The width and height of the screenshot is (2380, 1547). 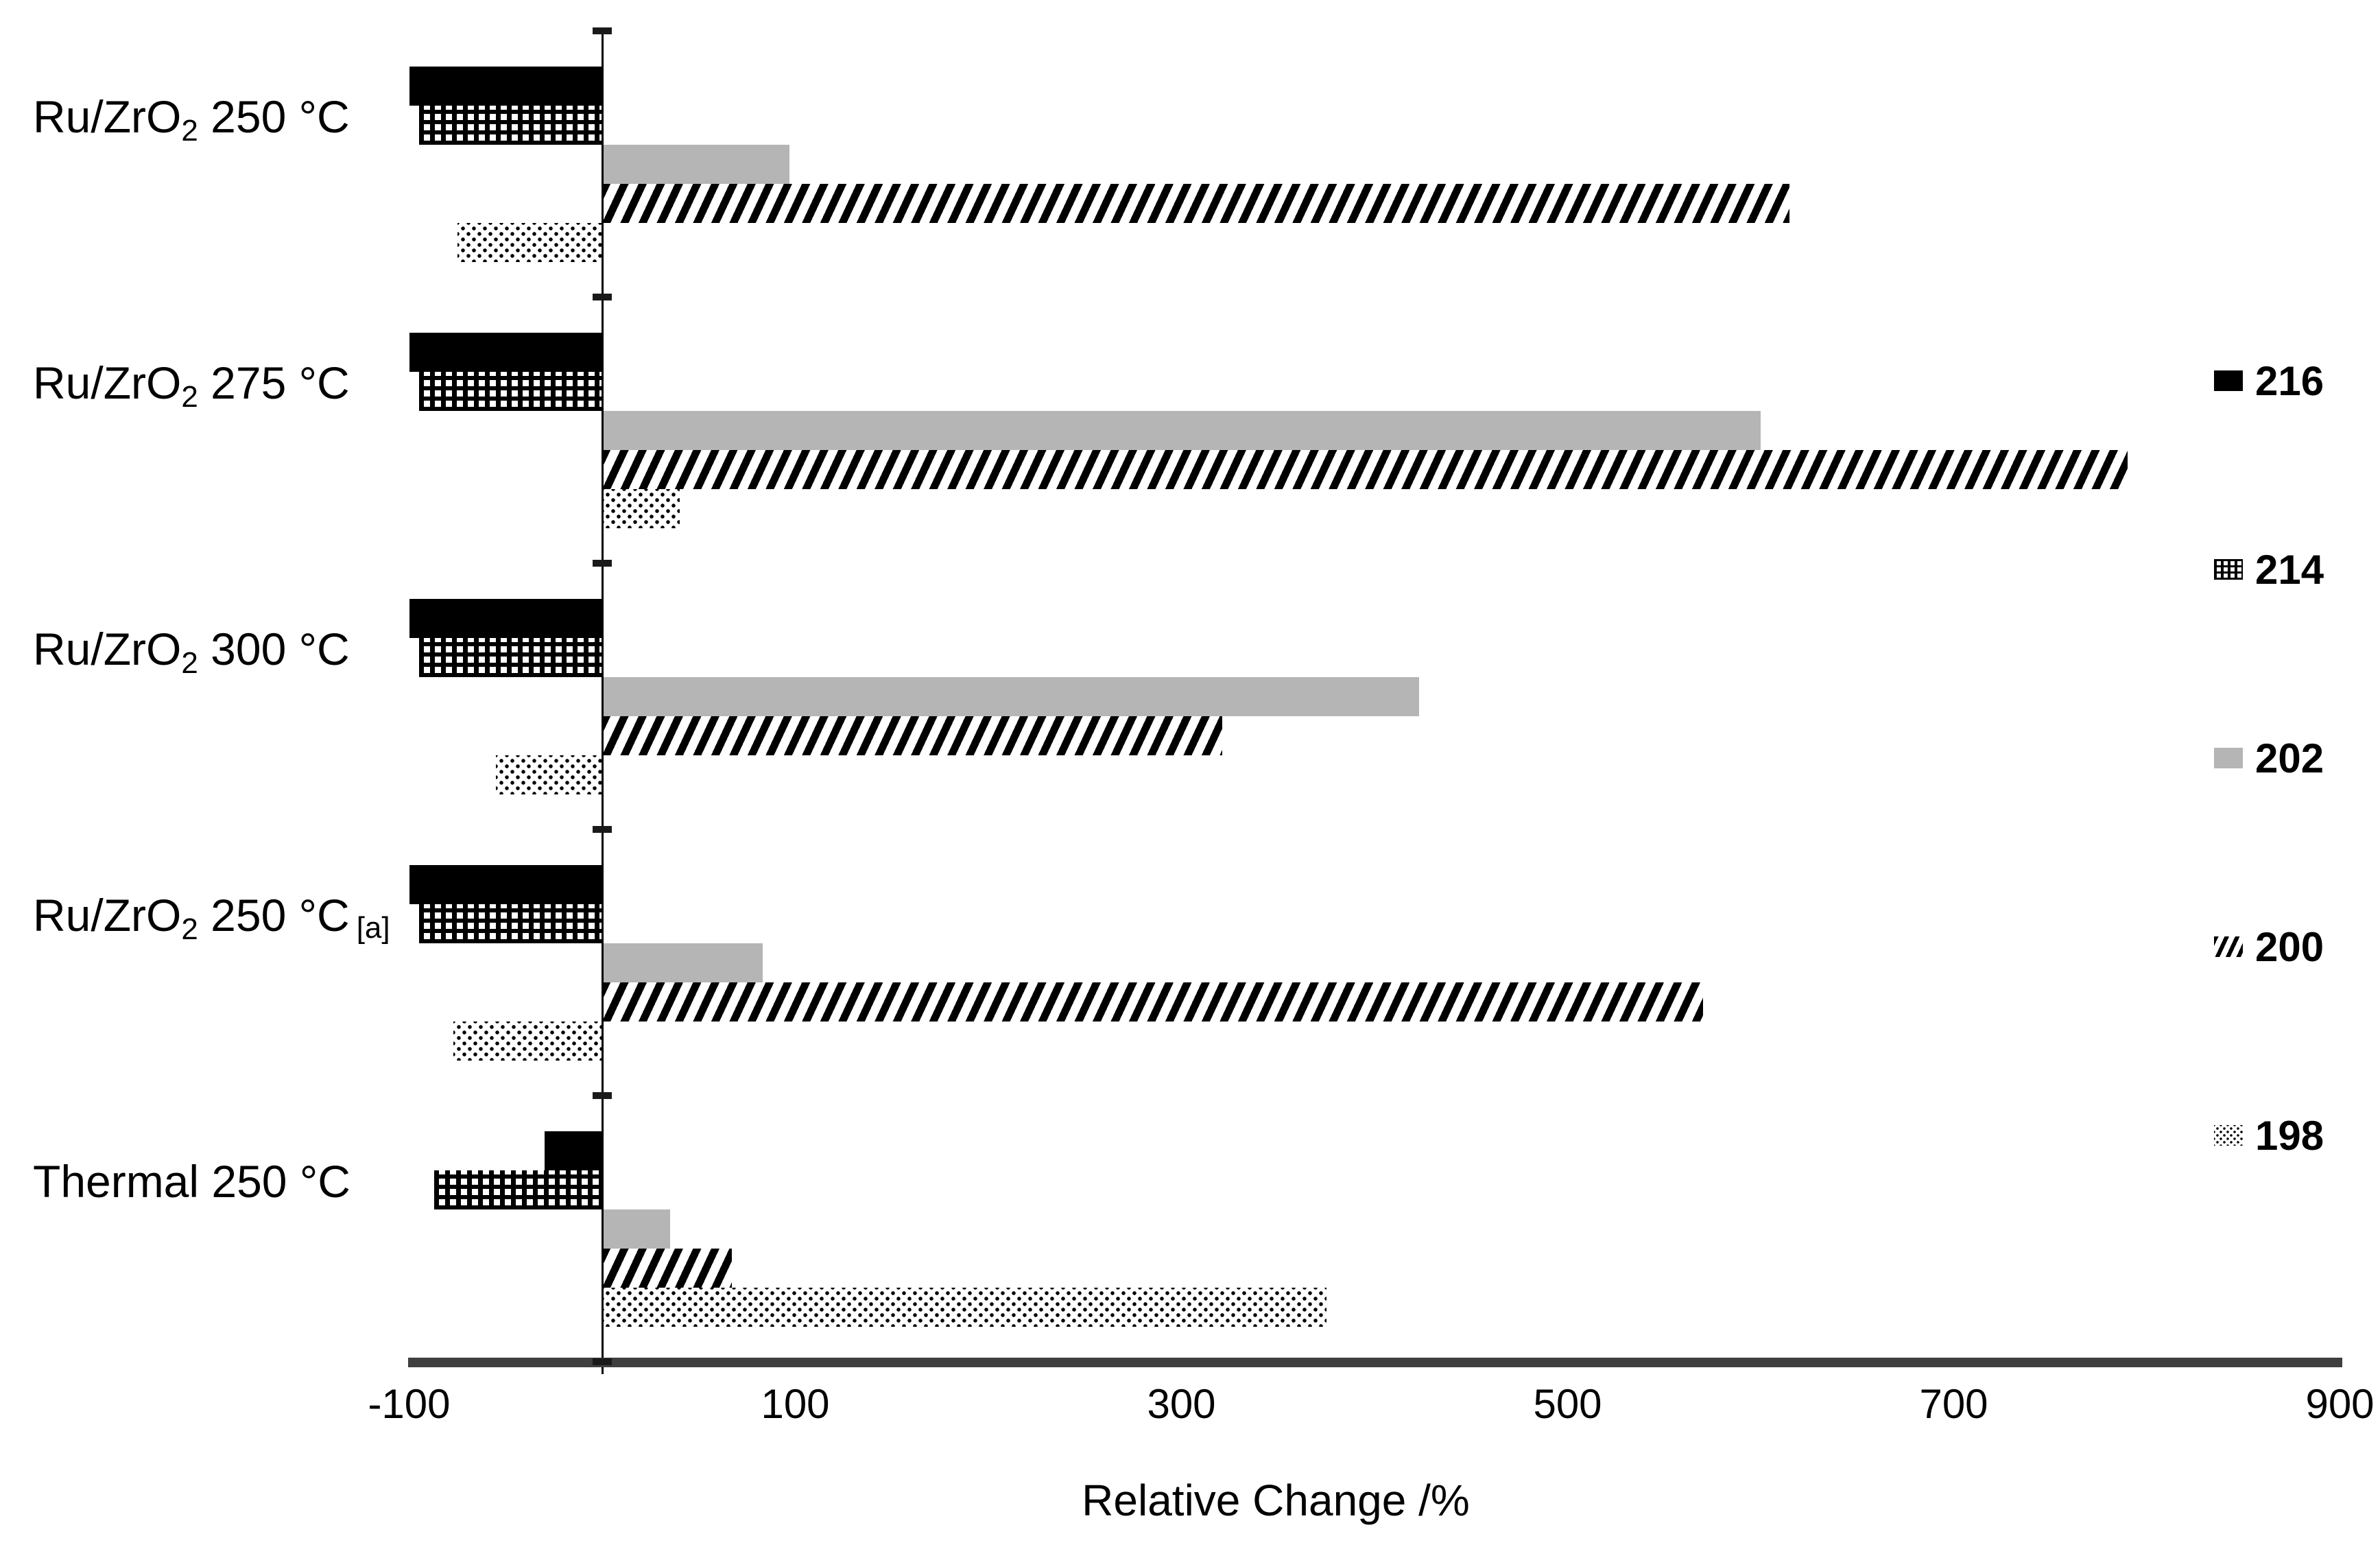 I want to click on legend-label: 202, so click(x=2289, y=758).